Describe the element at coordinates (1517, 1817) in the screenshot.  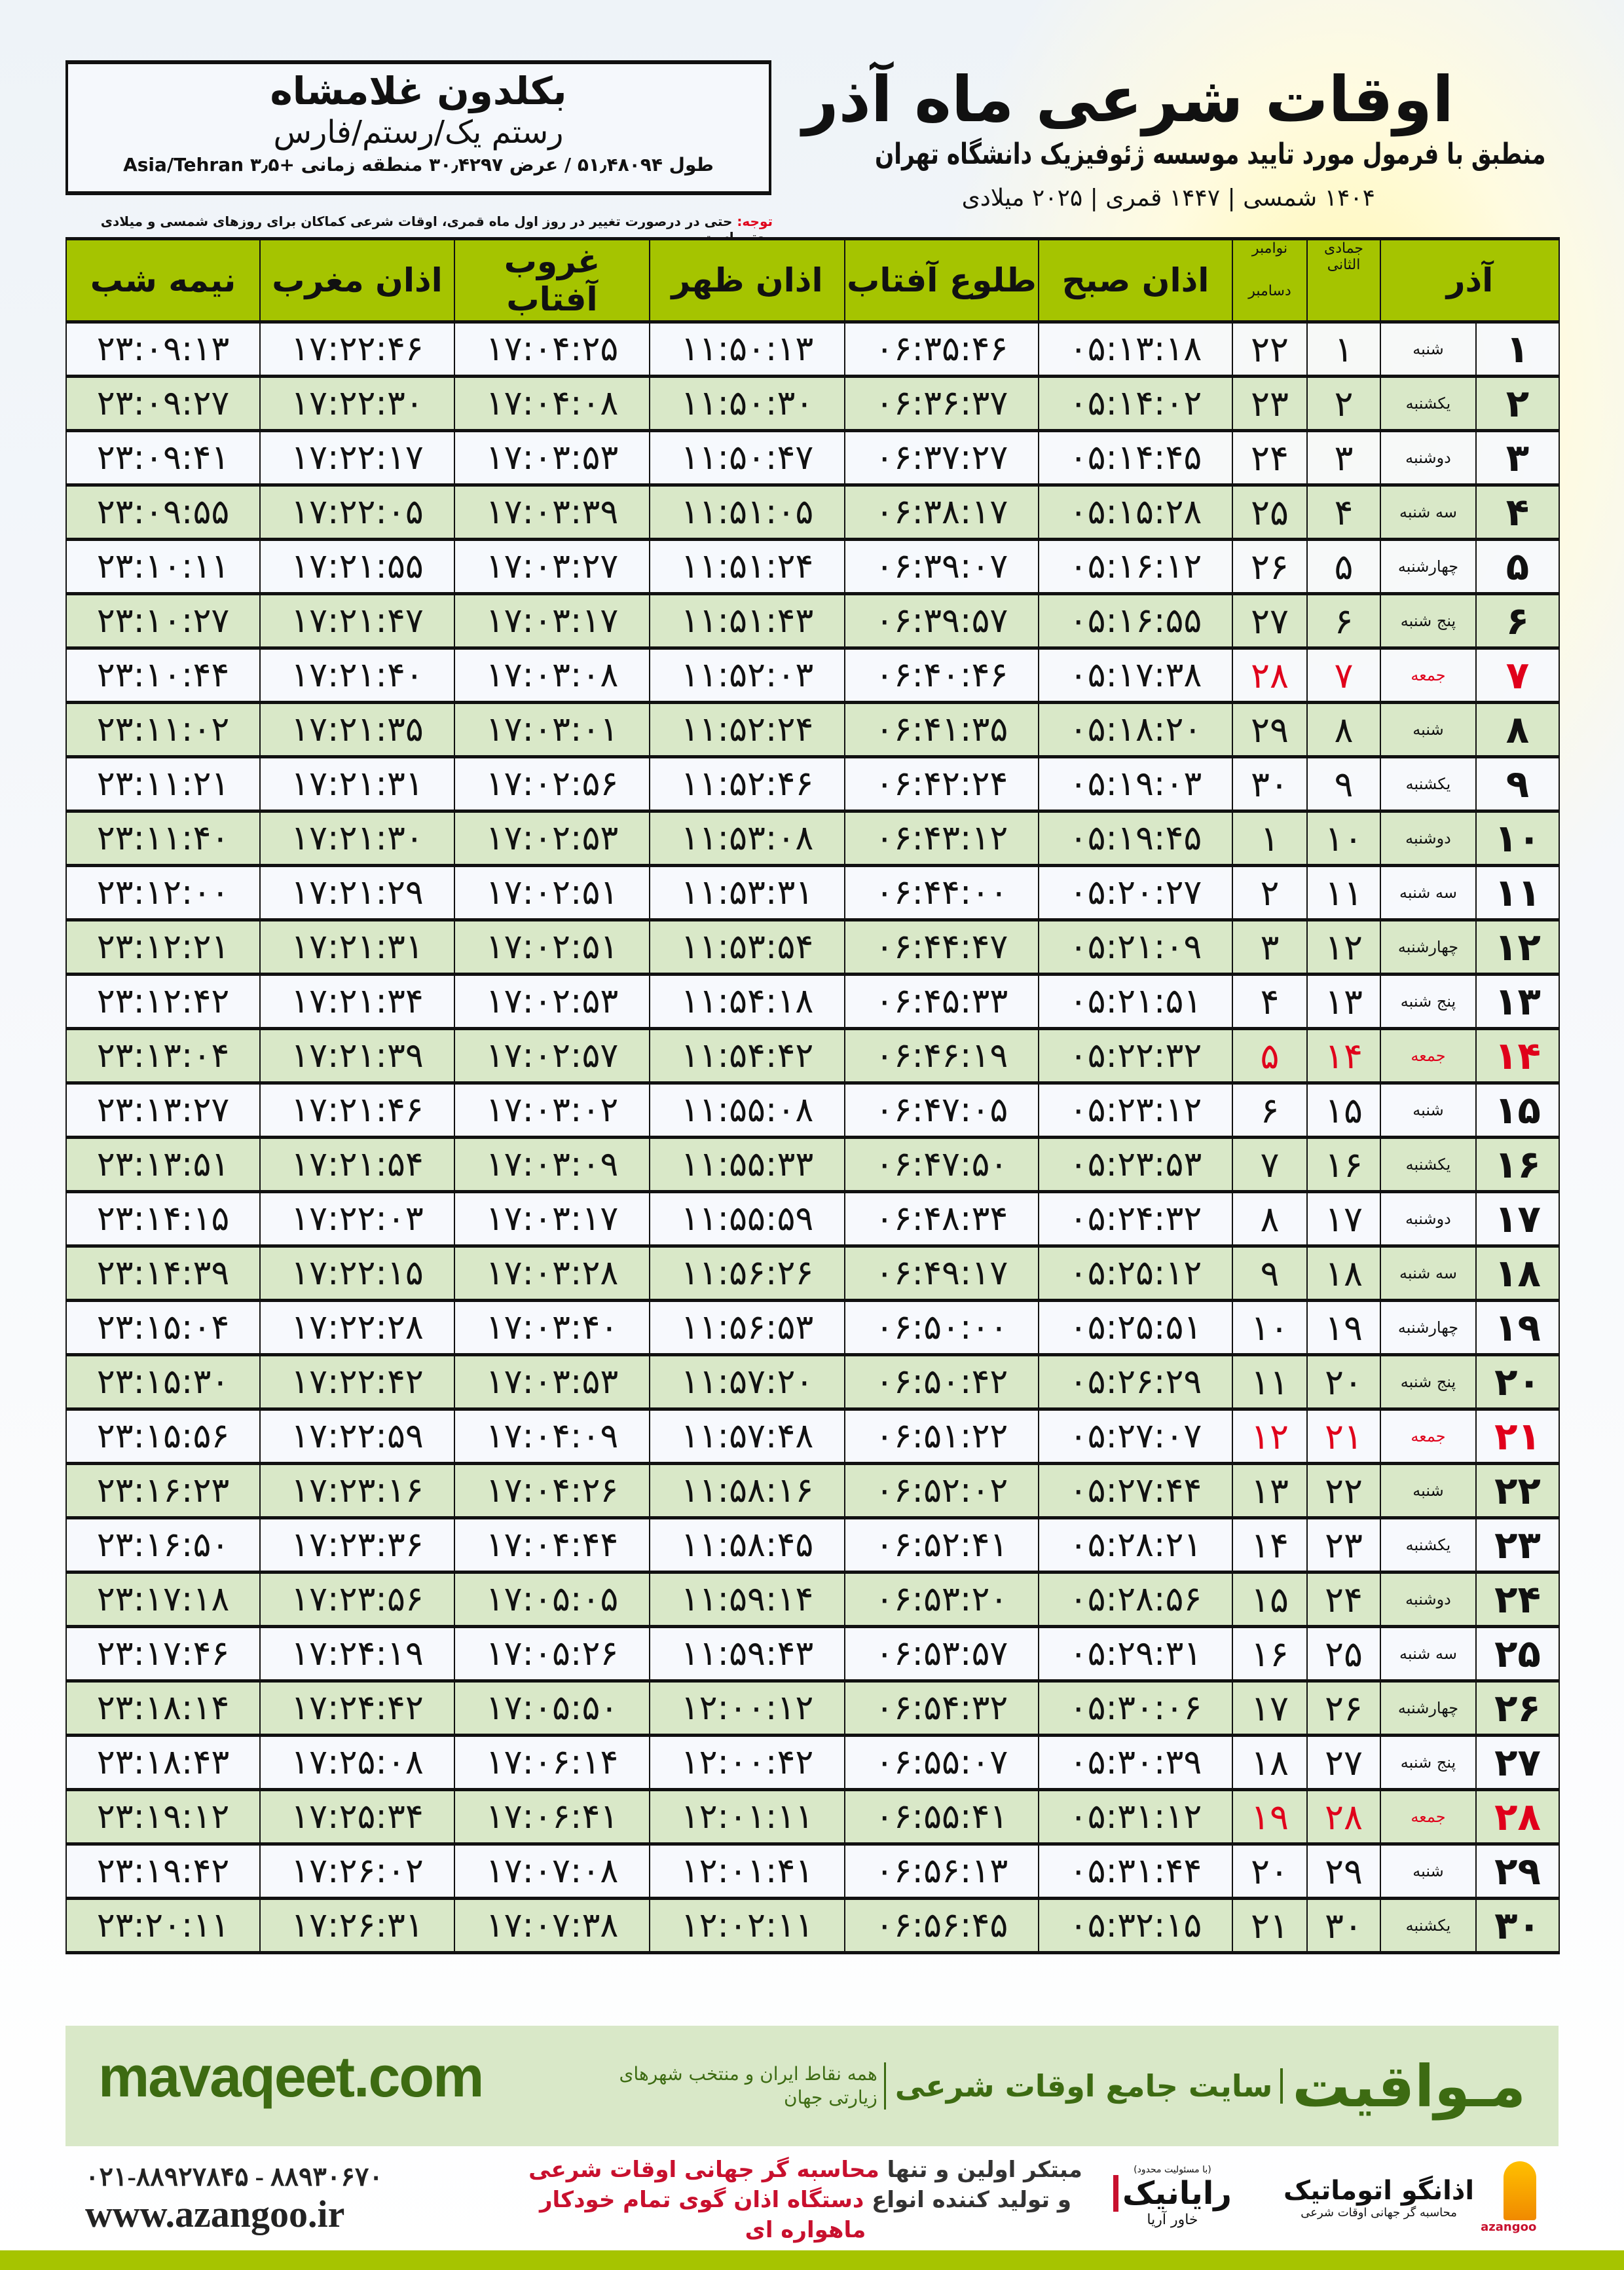
I see `day-number: ۲۸` at that location.